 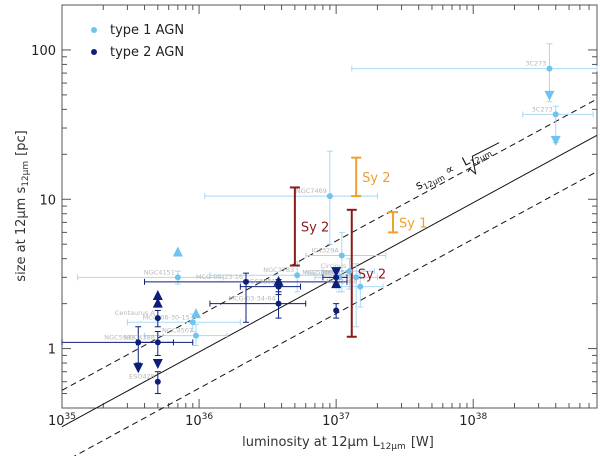 What do you see at coordinates (325, 251) in the screenshot?
I see `source-label: IC4329A` at bounding box center [325, 251].